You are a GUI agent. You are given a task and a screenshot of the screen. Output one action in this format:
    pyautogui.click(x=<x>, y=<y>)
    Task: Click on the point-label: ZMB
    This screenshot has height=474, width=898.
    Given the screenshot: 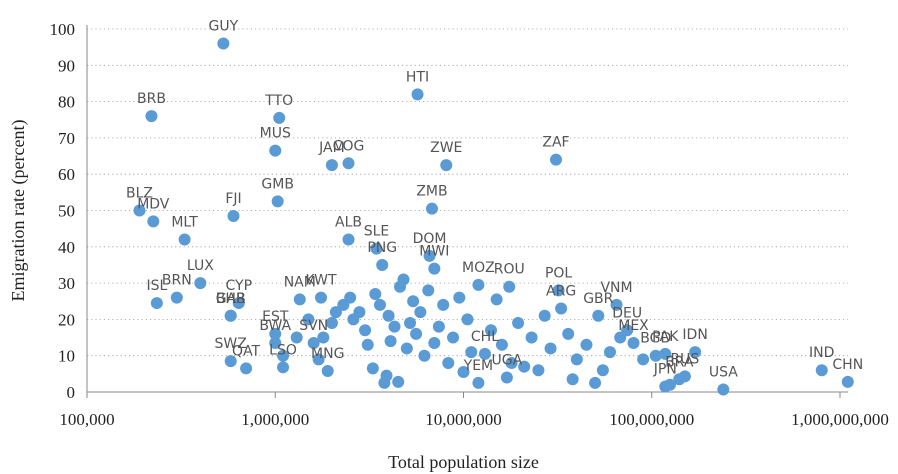 What is the action you would take?
    pyautogui.click(x=431, y=192)
    